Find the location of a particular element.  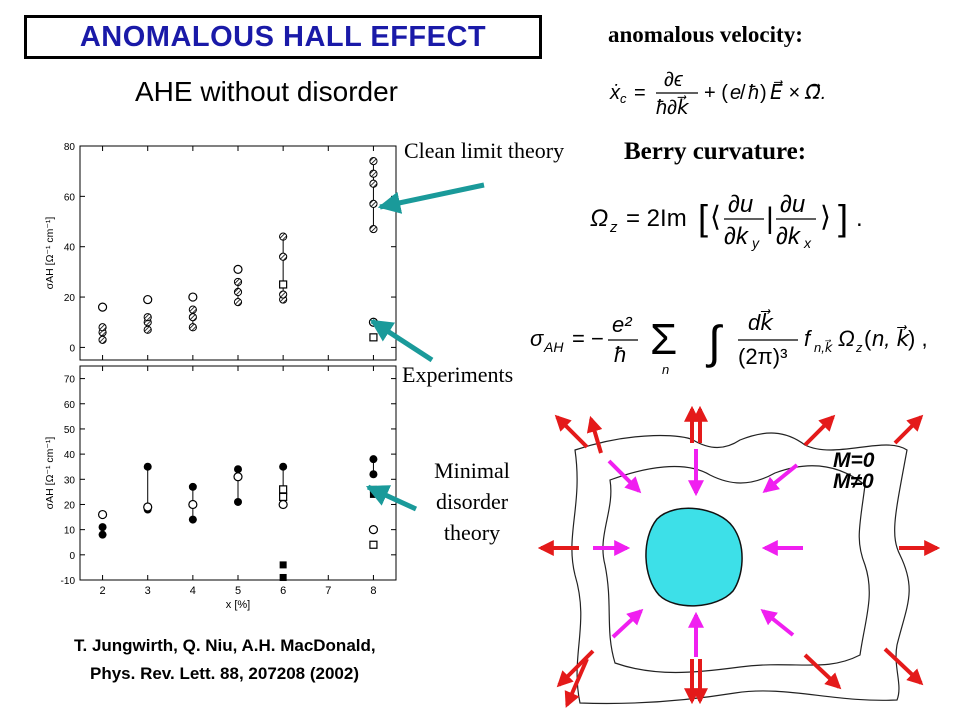

x-axis-label: x [%] is located at coordinates (238, 605).